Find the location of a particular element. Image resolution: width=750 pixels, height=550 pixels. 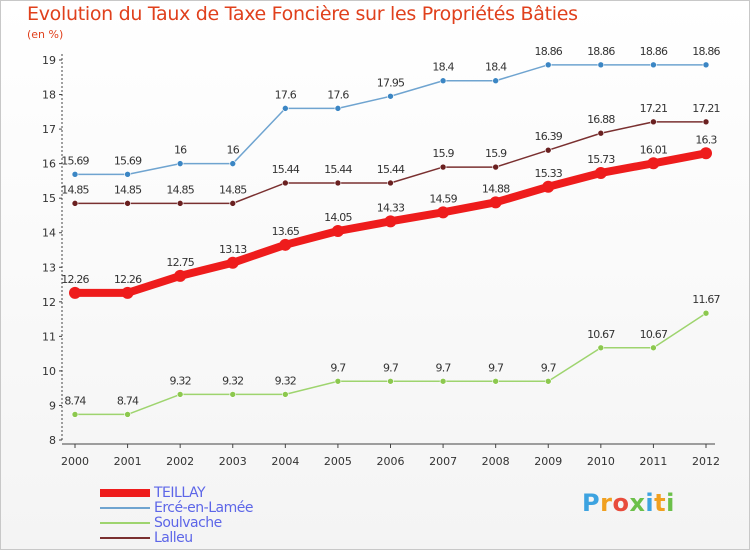

y-tick-label: 9 is located at coordinates (52, 405).